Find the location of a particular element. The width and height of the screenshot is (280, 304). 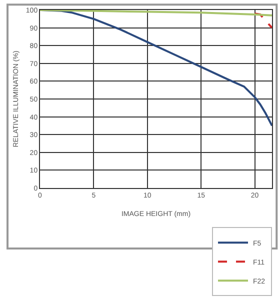

line-series is located at coordinates (263, 20).